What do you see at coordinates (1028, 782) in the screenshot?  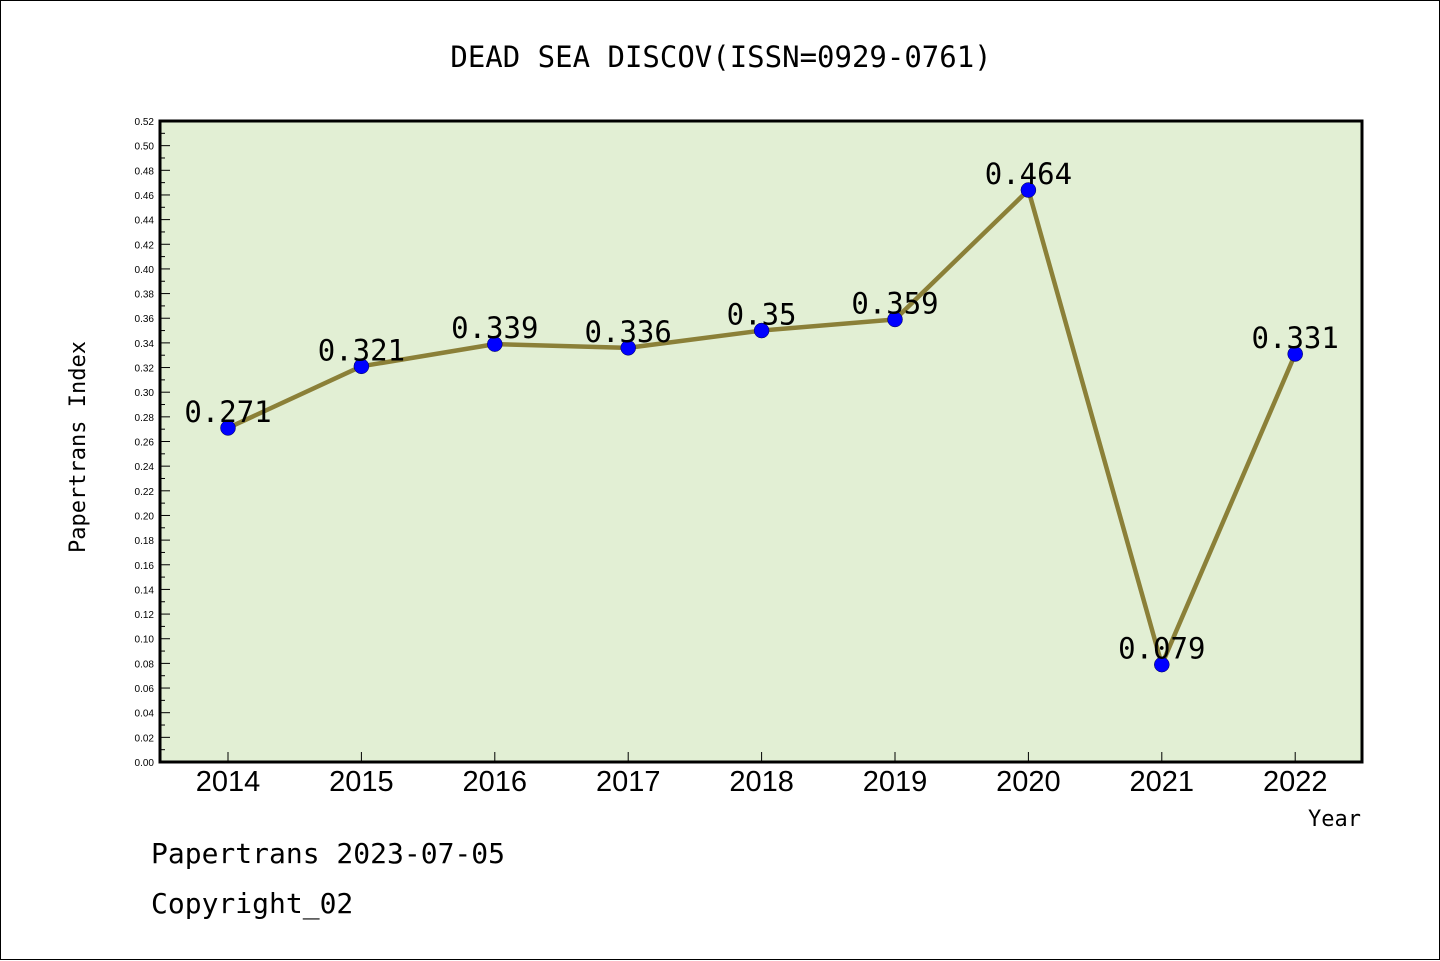 I see `x-tick-label: 2020` at bounding box center [1028, 782].